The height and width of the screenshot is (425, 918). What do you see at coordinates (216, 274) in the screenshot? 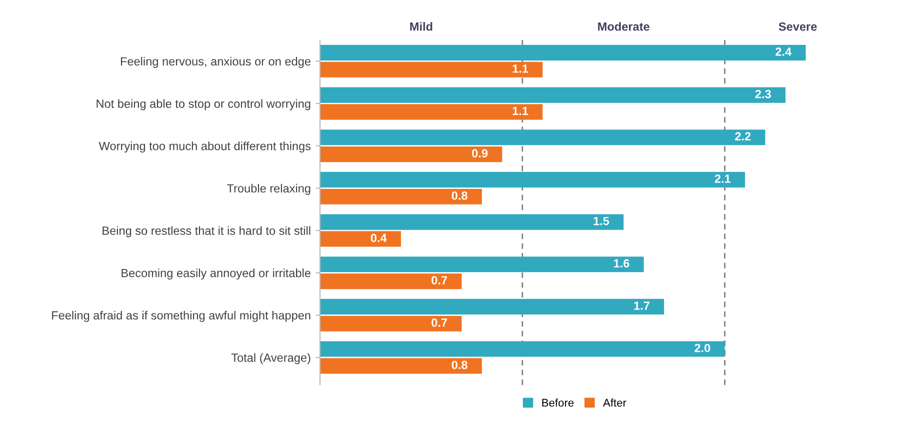
I see `y-tick-label: Becoming easily annoyed or irritable` at bounding box center [216, 274].